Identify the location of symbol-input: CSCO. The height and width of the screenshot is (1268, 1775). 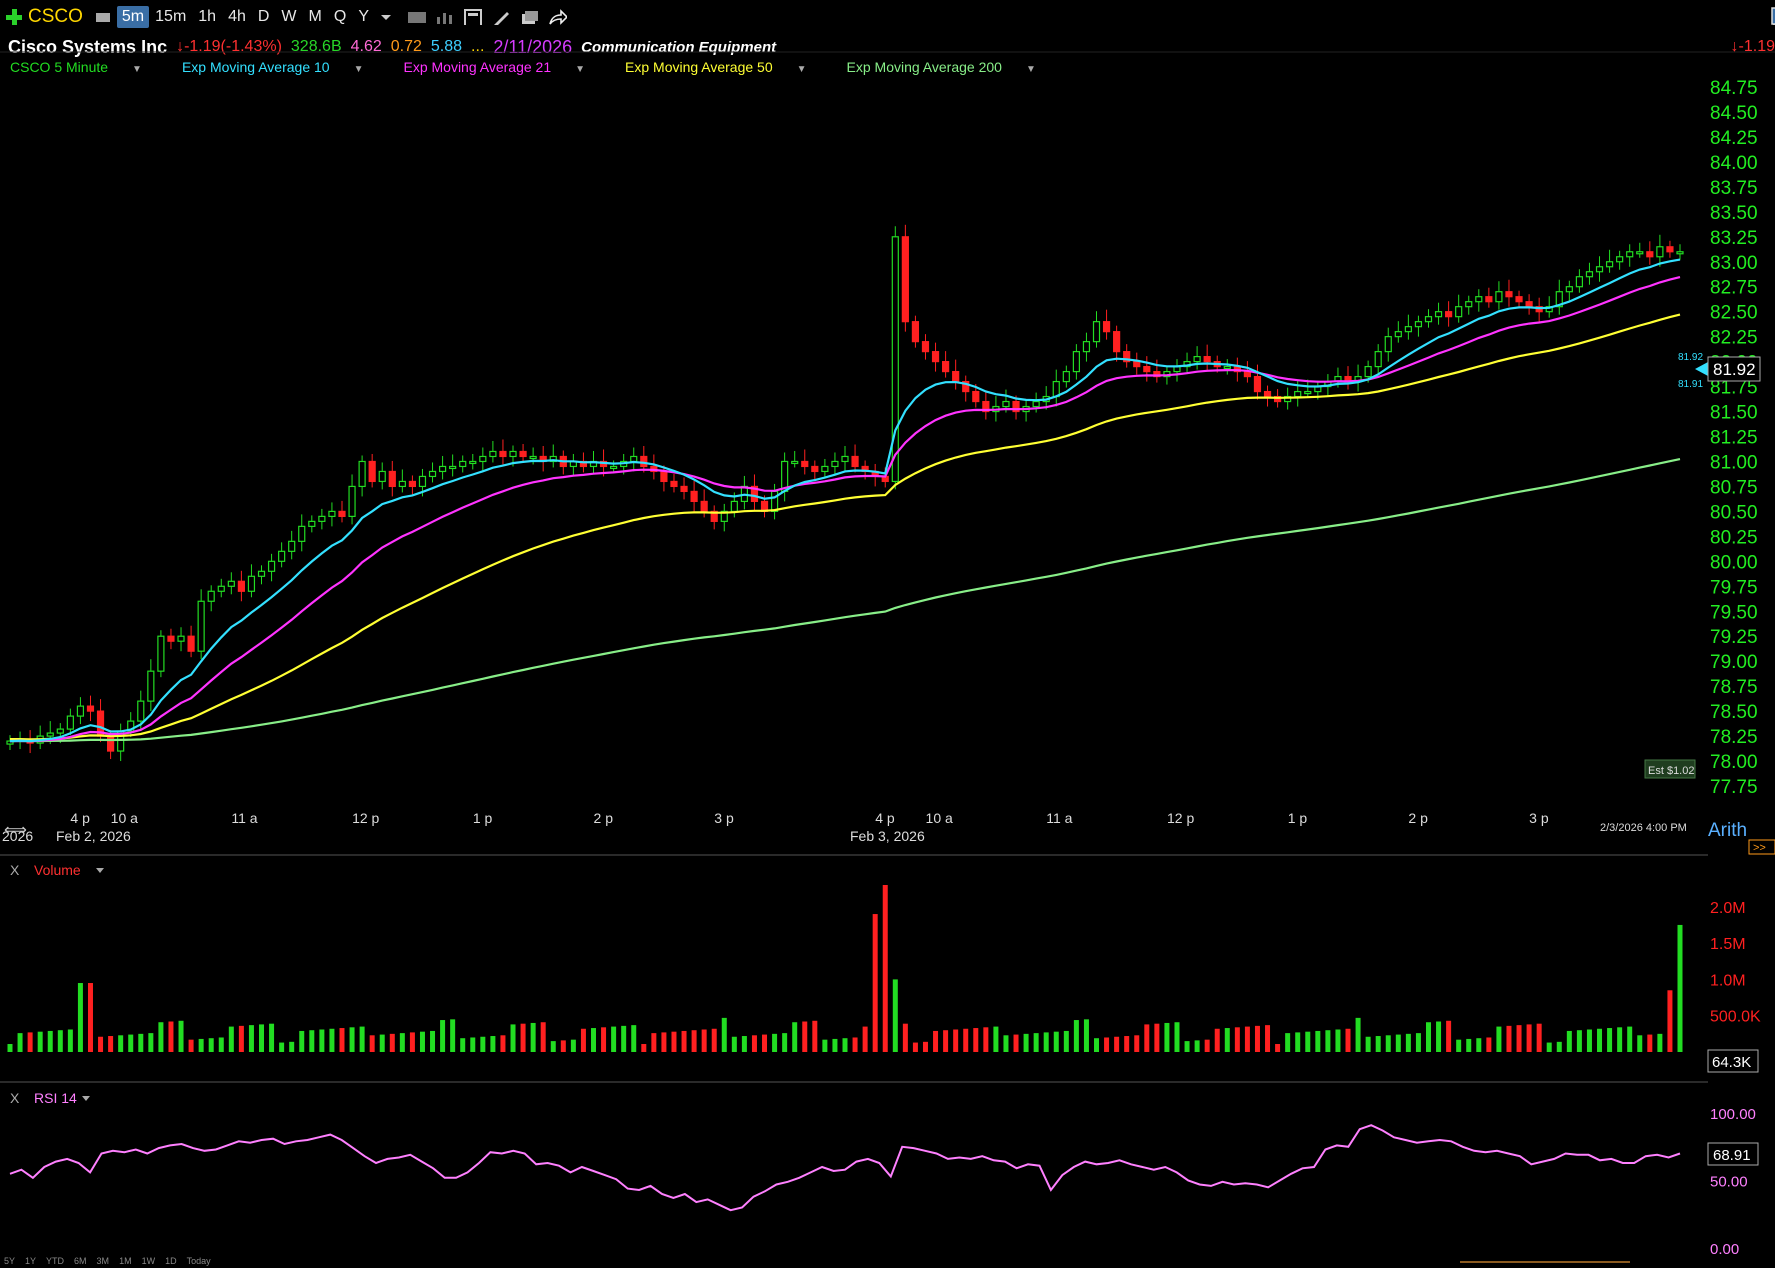
(55, 16).